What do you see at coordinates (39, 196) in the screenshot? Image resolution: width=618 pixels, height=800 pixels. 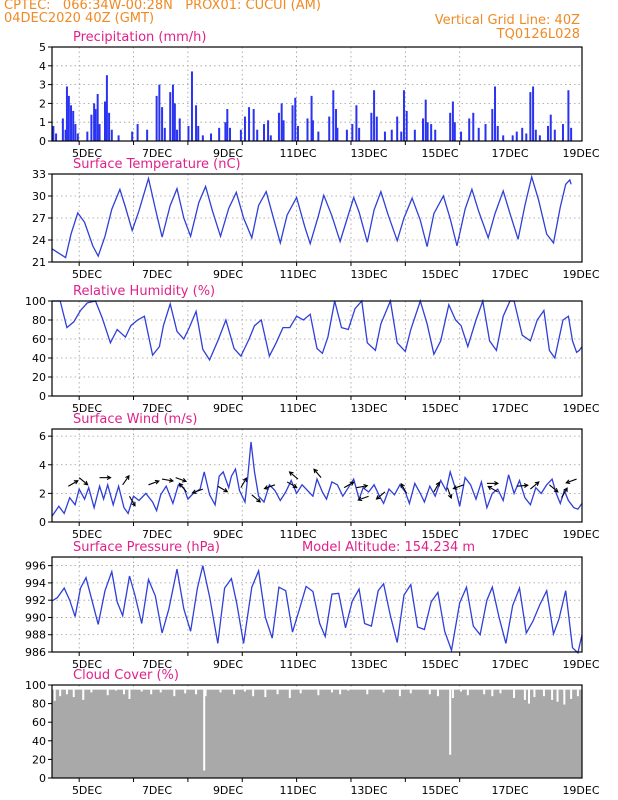 I see `y-tick-label: 30` at bounding box center [39, 196].